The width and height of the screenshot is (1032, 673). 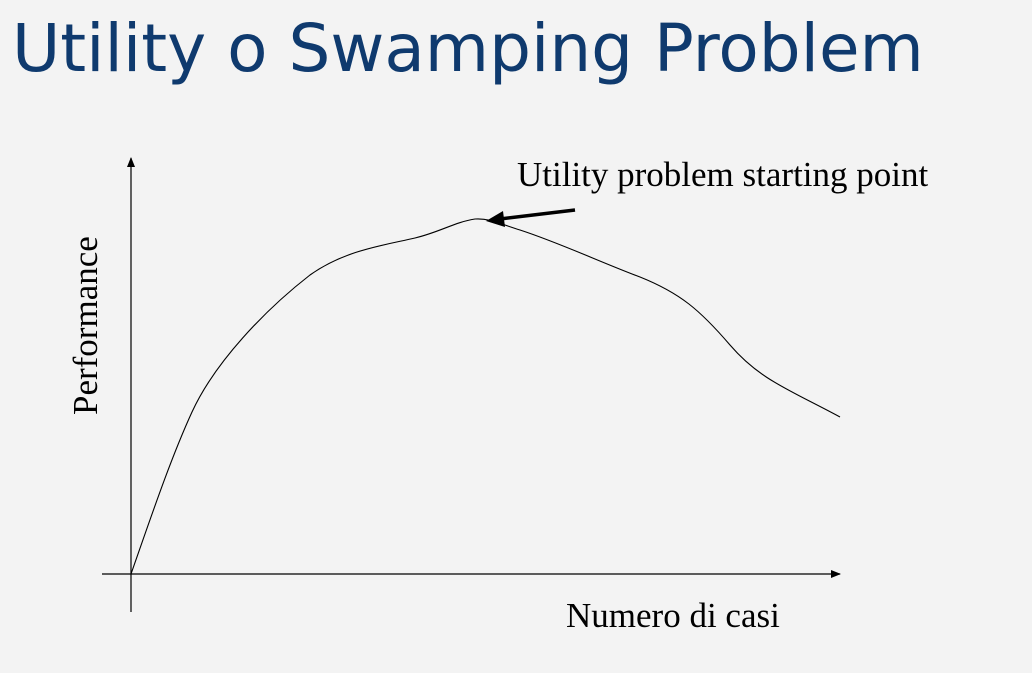 What do you see at coordinates (85, 325) in the screenshot?
I see `y-axis-label: Performance` at bounding box center [85, 325].